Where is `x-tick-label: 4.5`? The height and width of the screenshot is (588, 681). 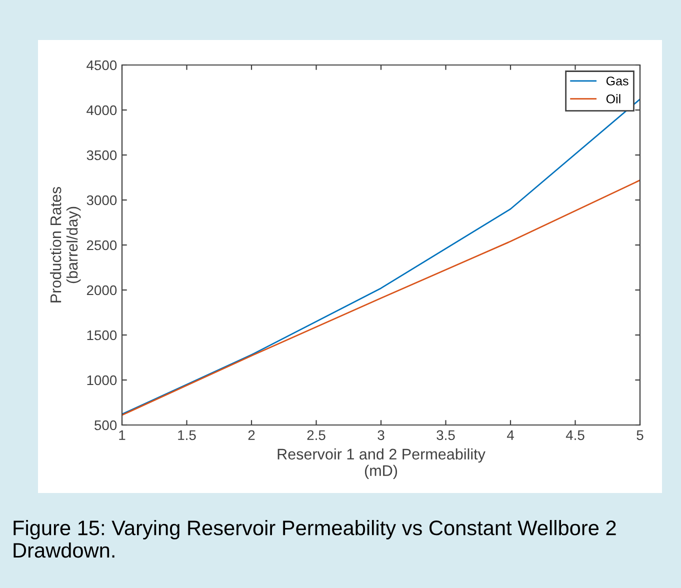
x-tick-label: 4.5 is located at coordinates (575, 435).